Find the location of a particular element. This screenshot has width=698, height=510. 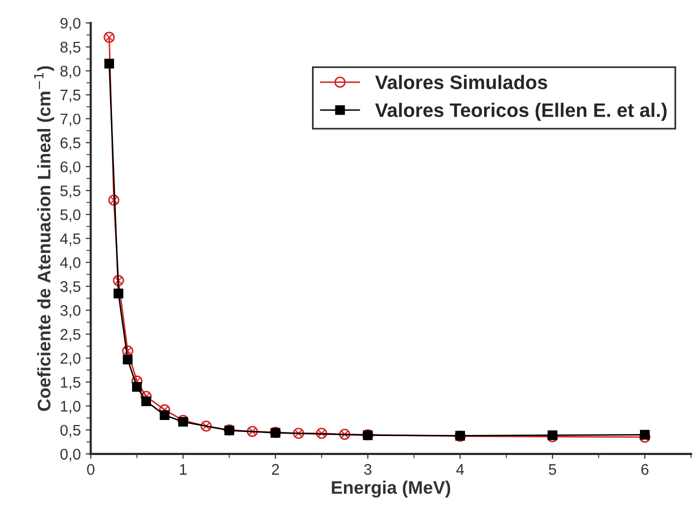

y-tick-label: 8,0 is located at coordinates (70, 72).